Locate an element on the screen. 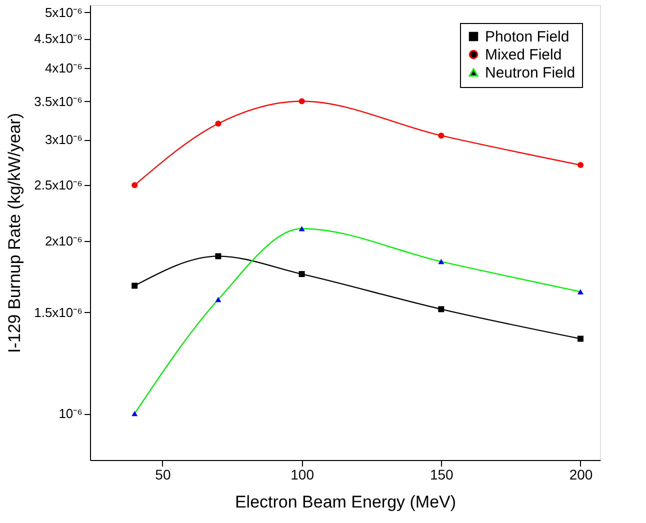 This screenshot has width=646, height=523. y-tick-label: 4.5x10⁻⁶ is located at coordinates (58, 38).